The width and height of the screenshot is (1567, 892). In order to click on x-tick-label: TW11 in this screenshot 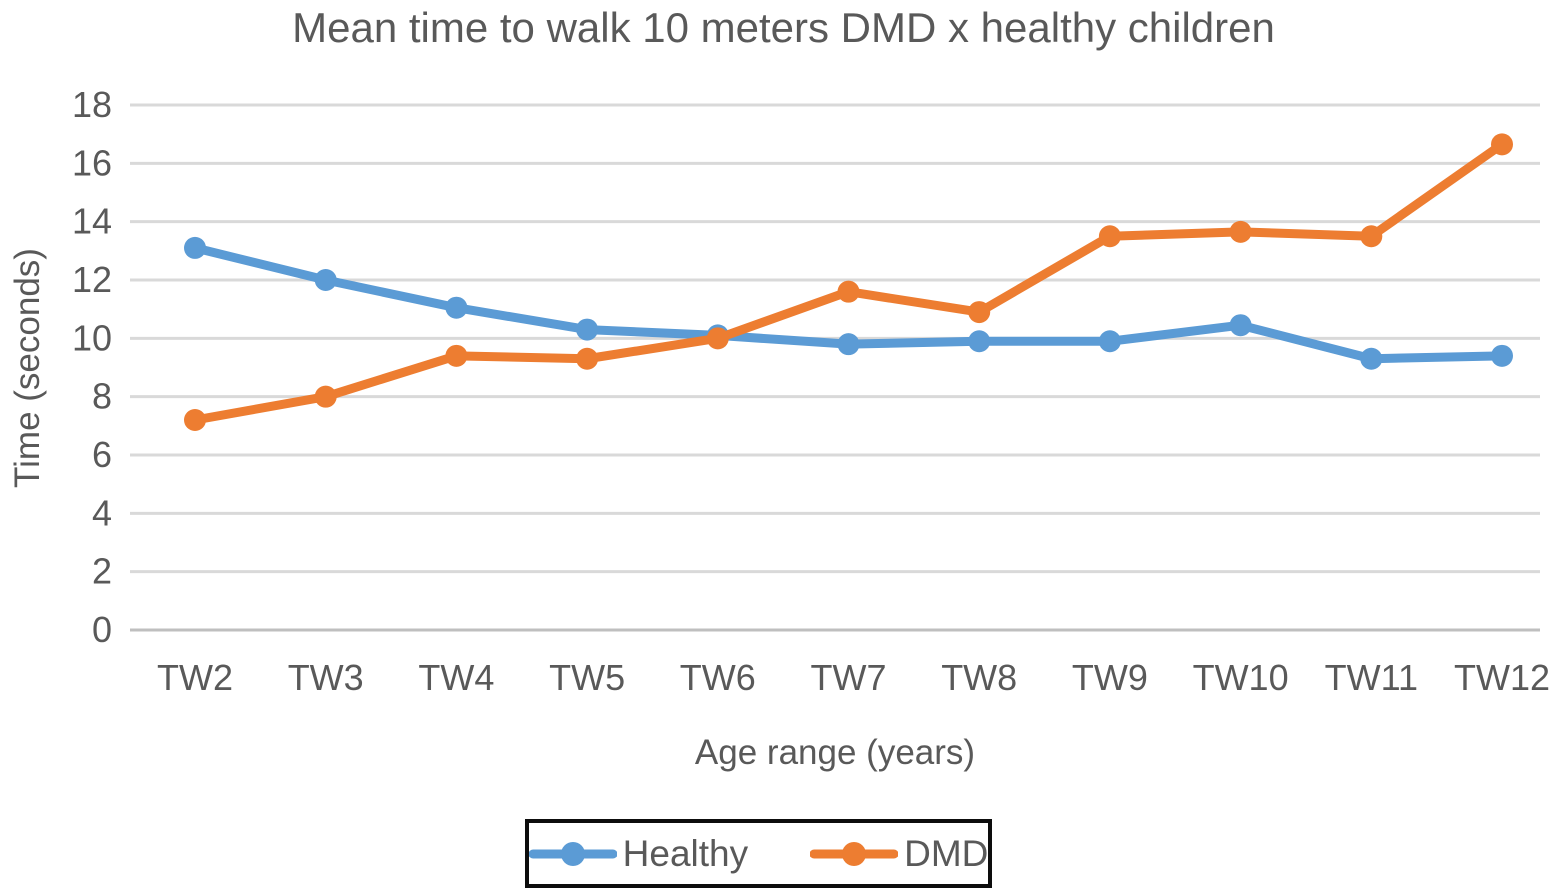, I will do `click(1371, 677)`.